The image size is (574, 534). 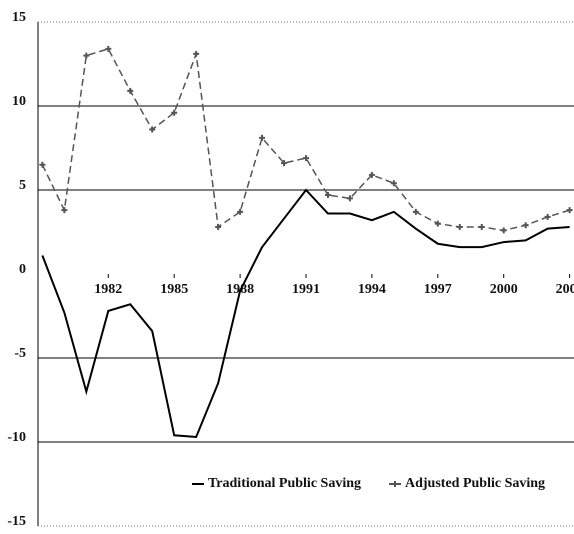 What do you see at coordinates (22, 185) in the screenshot?
I see `y-tick-label: 5` at bounding box center [22, 185].